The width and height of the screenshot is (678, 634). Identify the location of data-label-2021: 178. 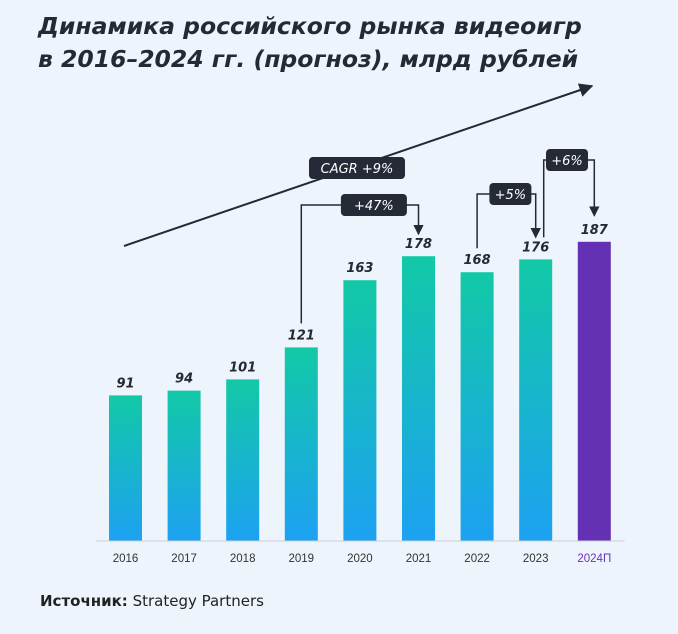
(418, 244).